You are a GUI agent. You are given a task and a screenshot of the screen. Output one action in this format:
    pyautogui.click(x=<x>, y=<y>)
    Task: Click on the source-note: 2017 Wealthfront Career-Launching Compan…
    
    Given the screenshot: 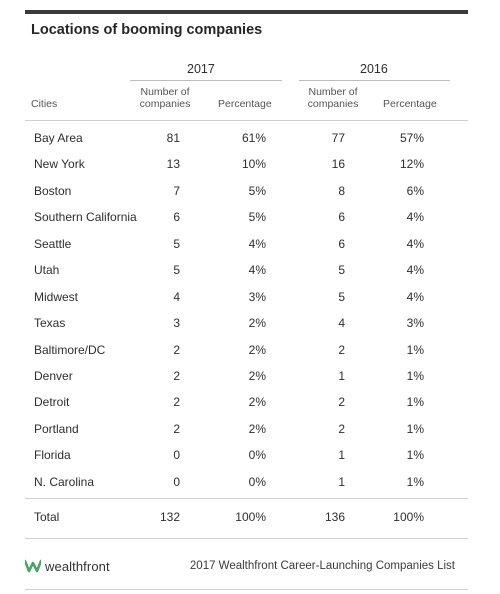 What is the action you would take?
    pyautogui.click(x=322, y=566)
    